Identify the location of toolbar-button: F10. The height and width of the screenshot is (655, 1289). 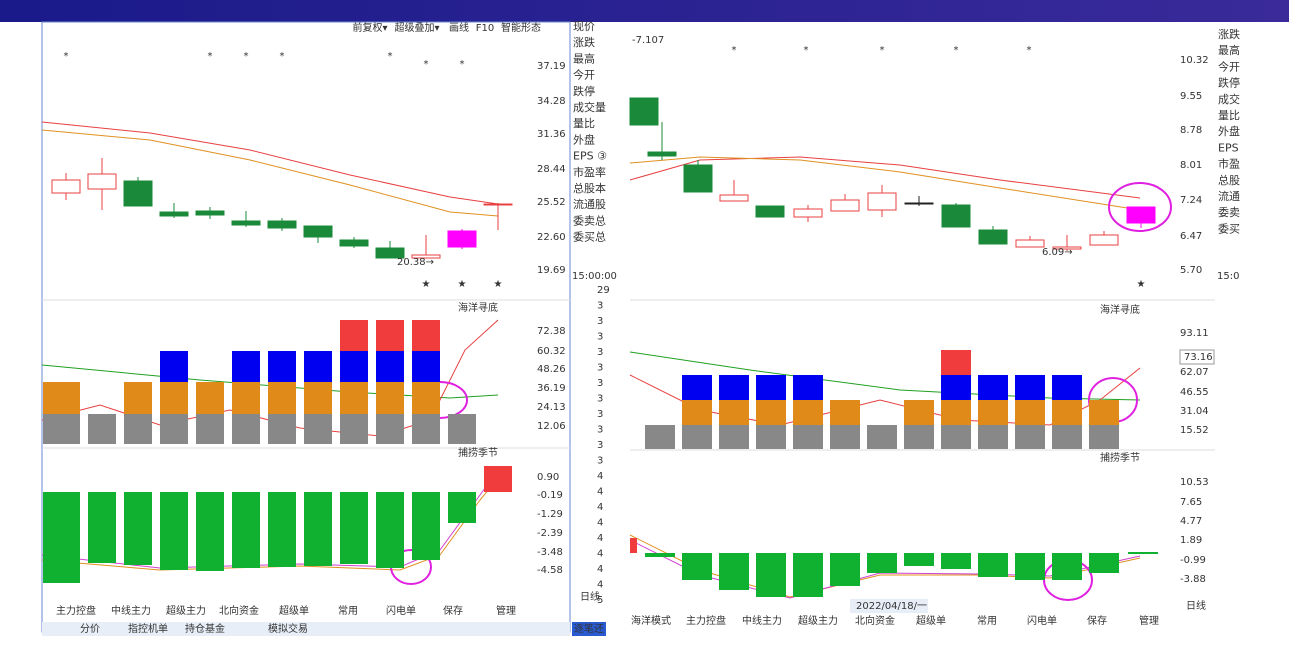
(485, 28).